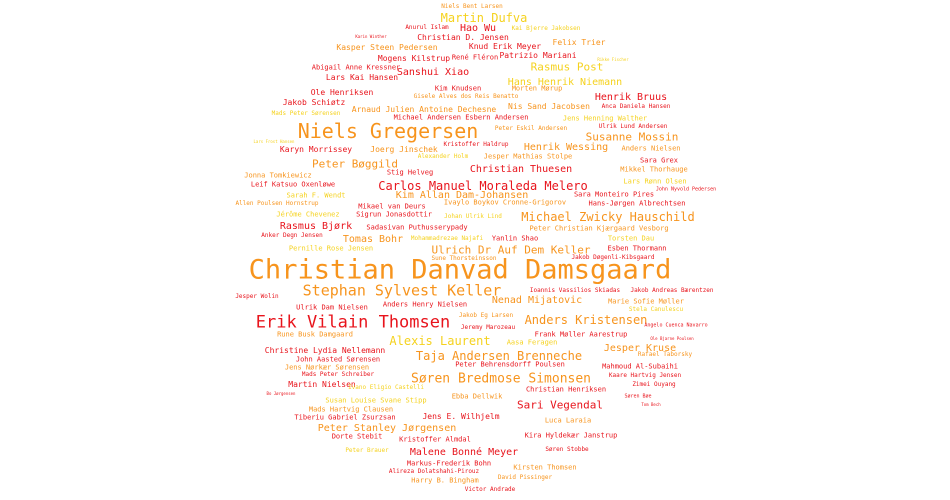 The image size is (950, 500). Describe the element at coordinates (676, 325) in the screenshot. I see `word-angelo-cuenca-navarro: Angelo Cuenca Navarro` at that location.